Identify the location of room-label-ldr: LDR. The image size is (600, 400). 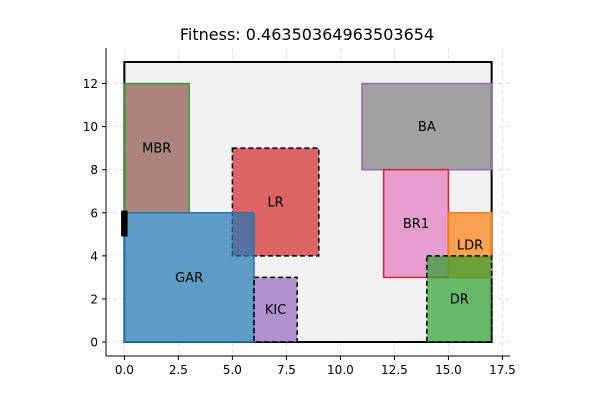
(470, 246).